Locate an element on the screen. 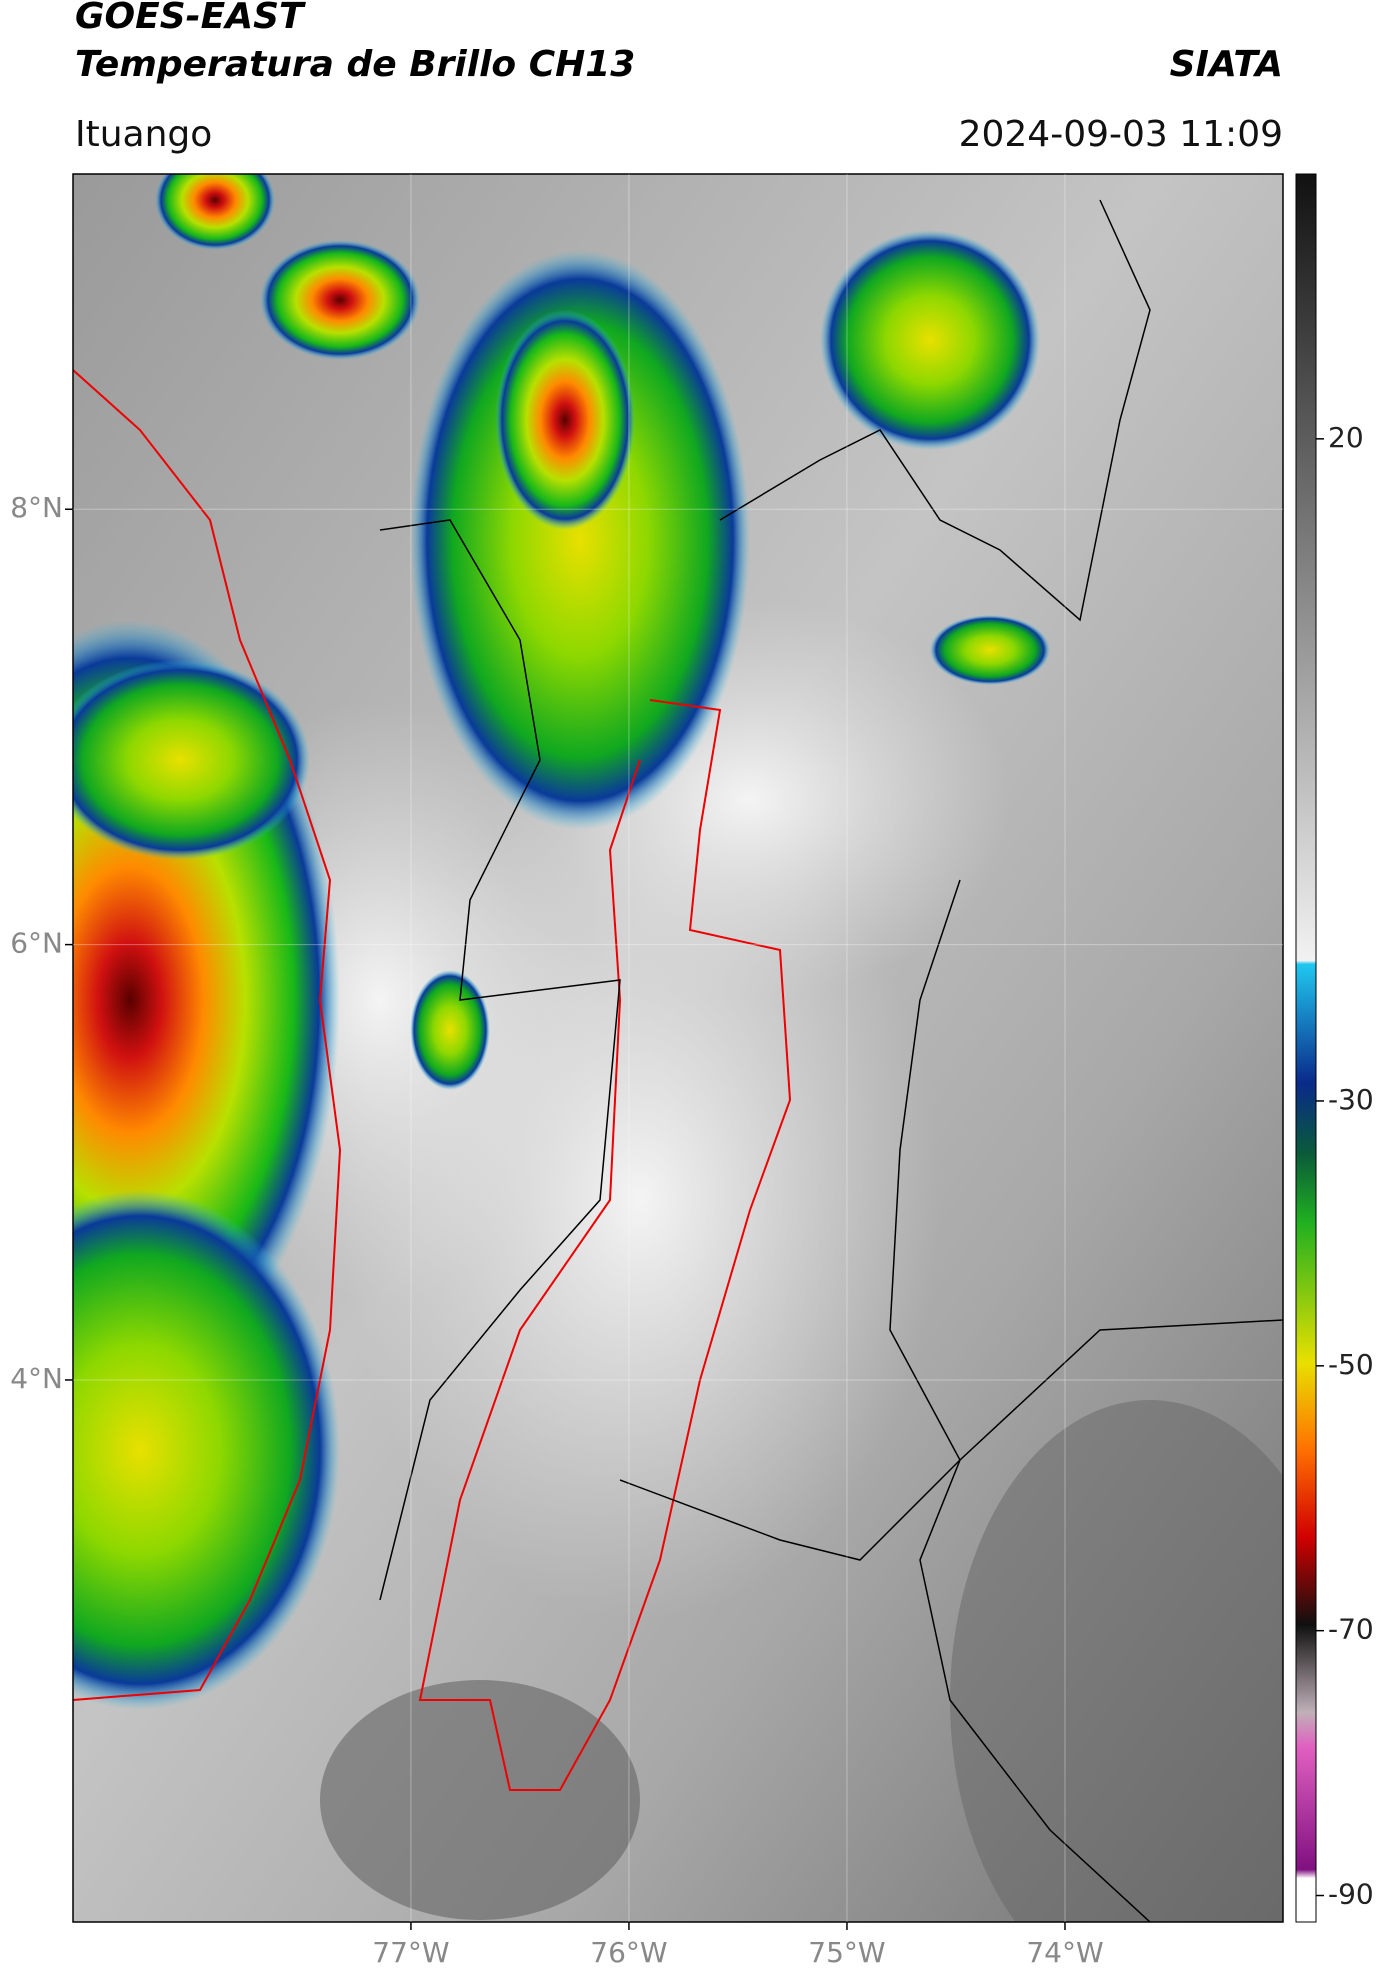  lat-tick-label: 4°N is located at coordinates (36, 1378).